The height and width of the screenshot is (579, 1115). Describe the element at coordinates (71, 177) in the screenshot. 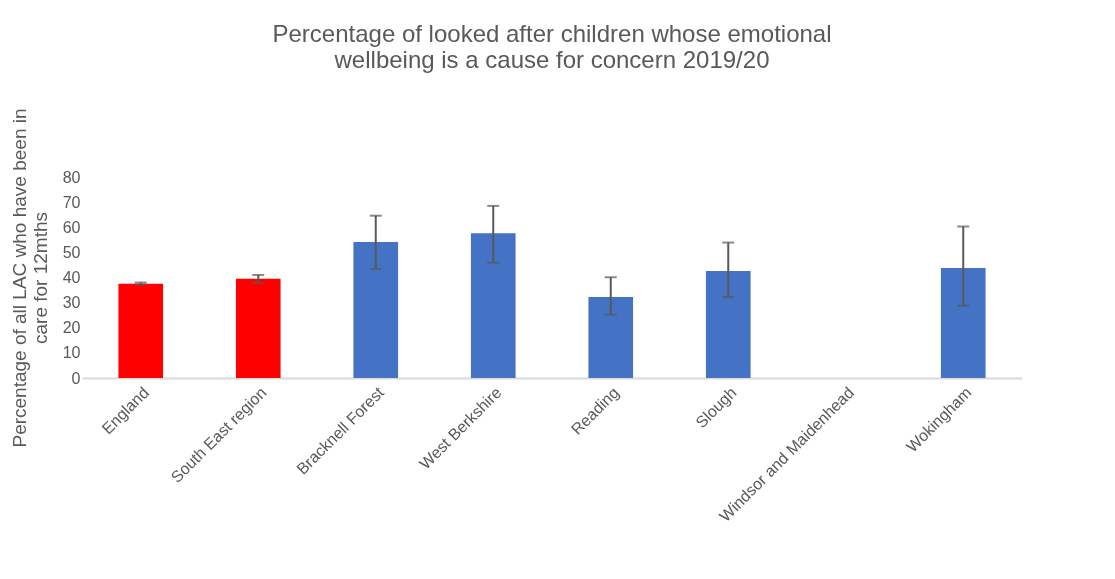

I see `y-tick-label: 80` at that location.